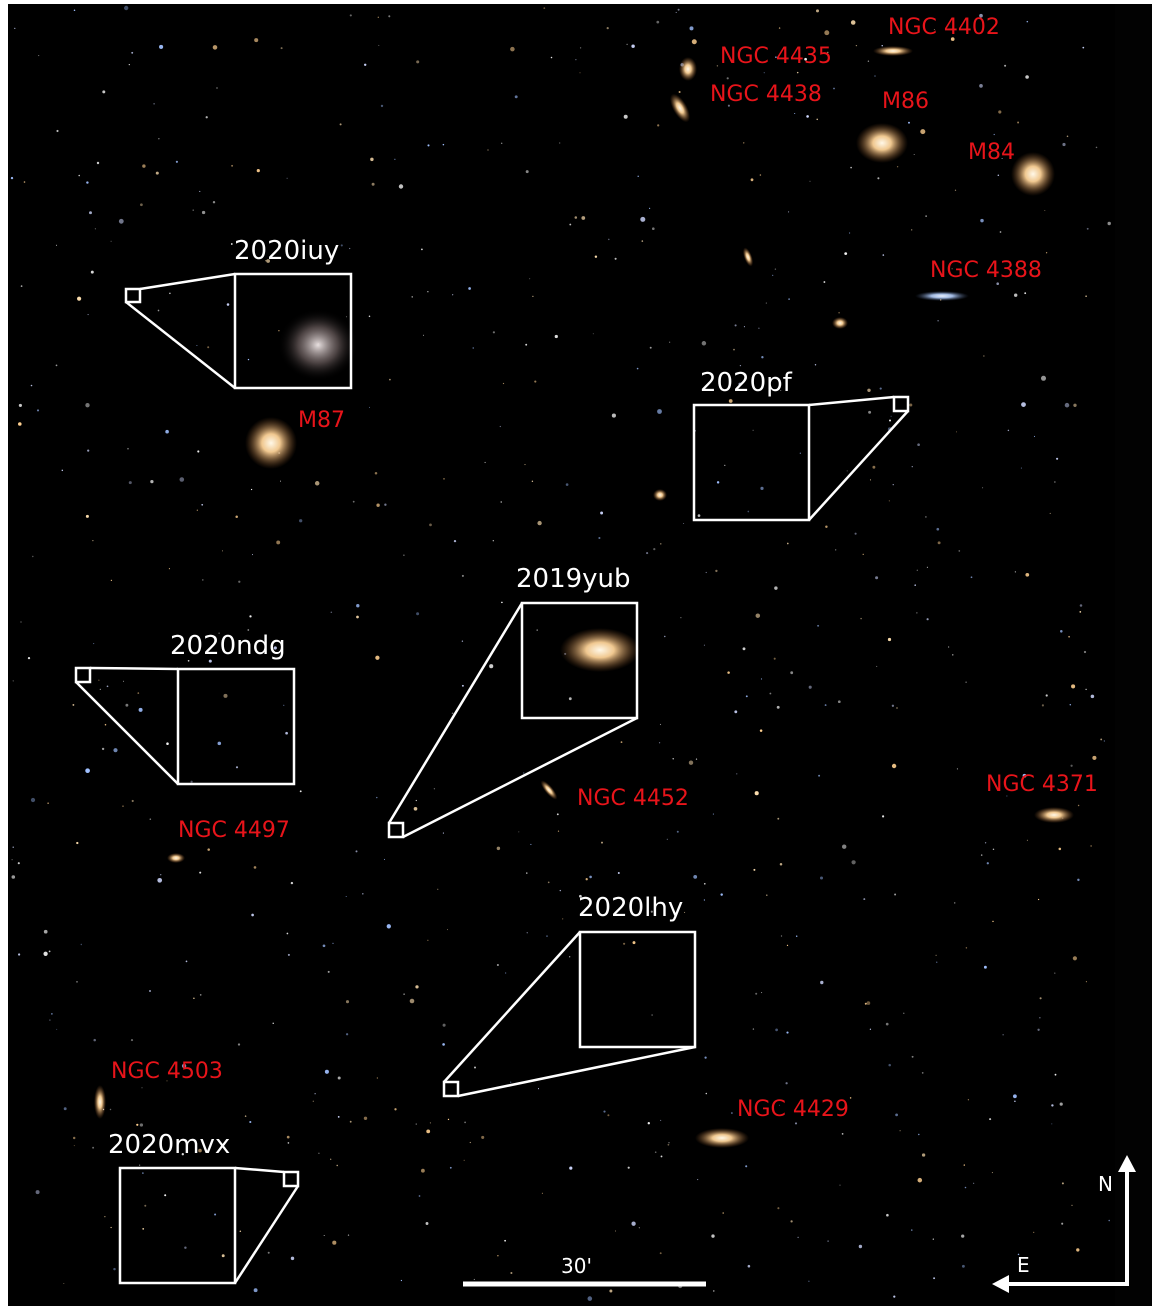 This screenshot has height=1311, width=1154. I want to click on connector, so click(187, 281).